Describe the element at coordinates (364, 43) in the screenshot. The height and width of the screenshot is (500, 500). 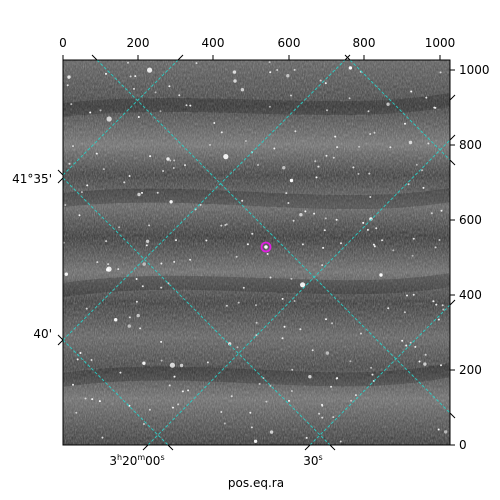
I see `top-tick-label: 800` at that location.